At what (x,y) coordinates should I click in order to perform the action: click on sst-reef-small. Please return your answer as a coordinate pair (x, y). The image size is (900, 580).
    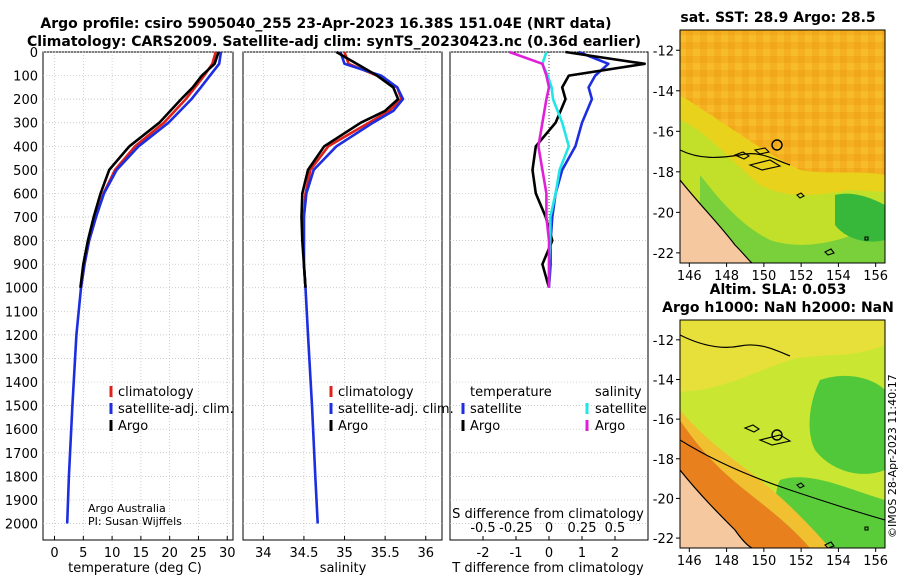
    Looking at the image, I should click on (832, 224).